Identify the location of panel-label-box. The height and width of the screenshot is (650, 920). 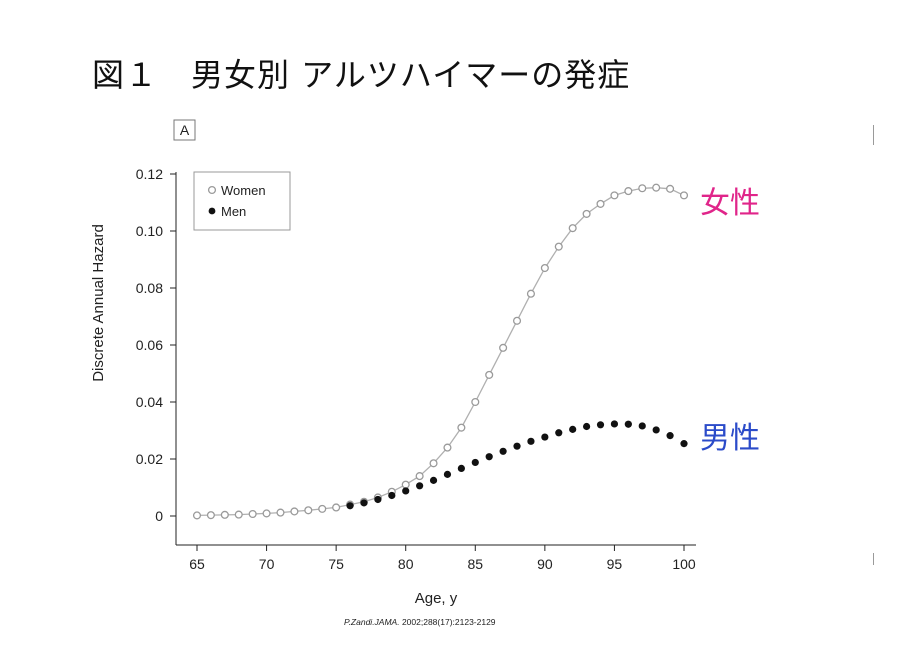
(184, 130).